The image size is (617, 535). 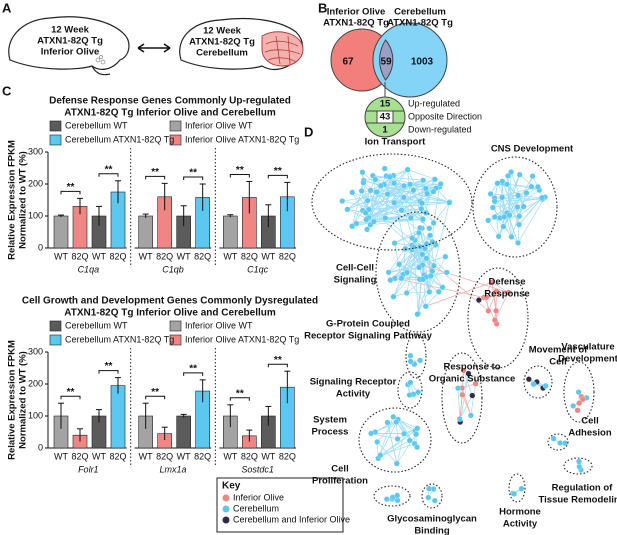 What do you see at coordinates (35, 351) in the screenshot?
I see `label: 300` at bounding box center [35, 351].